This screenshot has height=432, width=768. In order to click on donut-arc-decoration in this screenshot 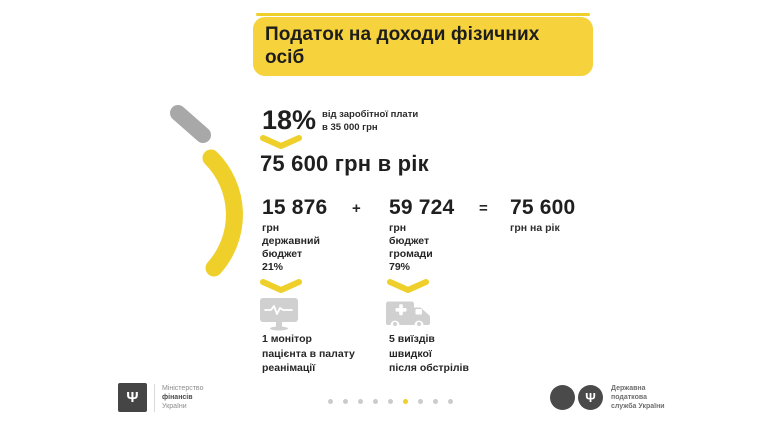, I will do `click(206, 191)`.